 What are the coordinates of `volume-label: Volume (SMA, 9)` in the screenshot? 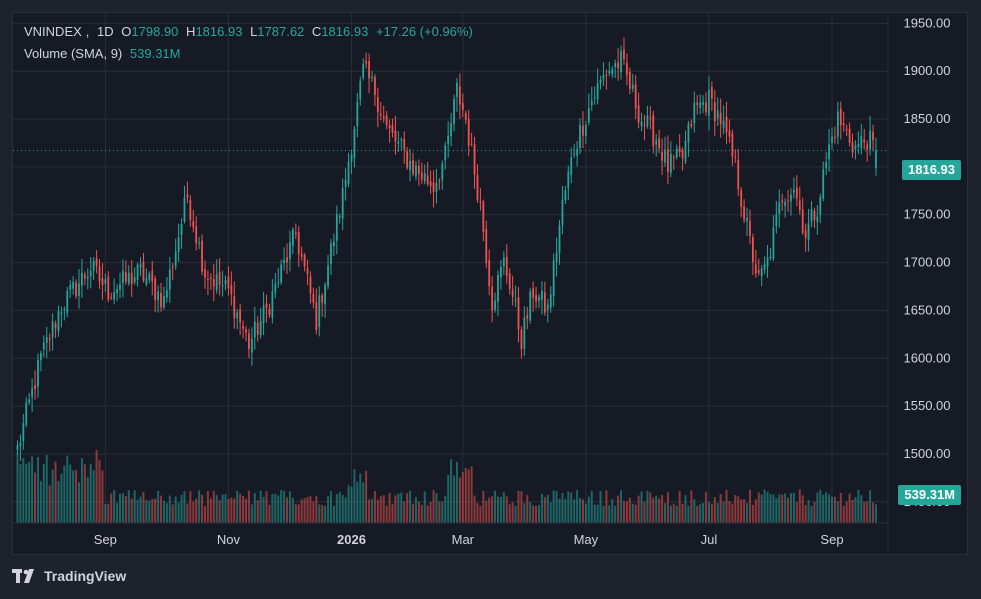 It's located at (73, 53).